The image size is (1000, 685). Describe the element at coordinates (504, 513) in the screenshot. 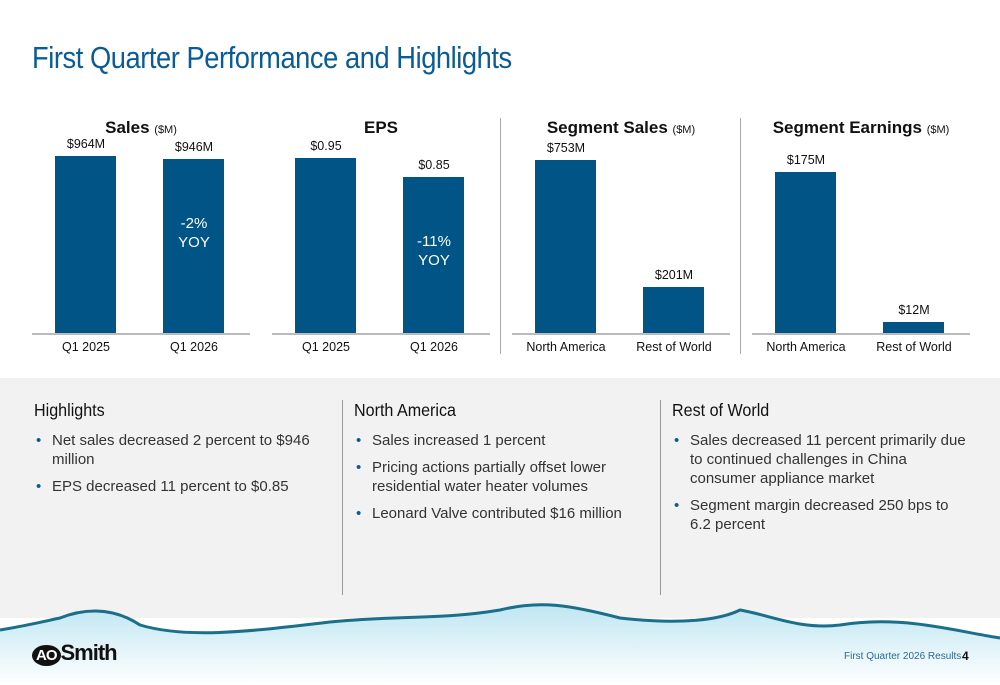

I see `bullet-item: Leonard Valve contributed $16 million` at that location.